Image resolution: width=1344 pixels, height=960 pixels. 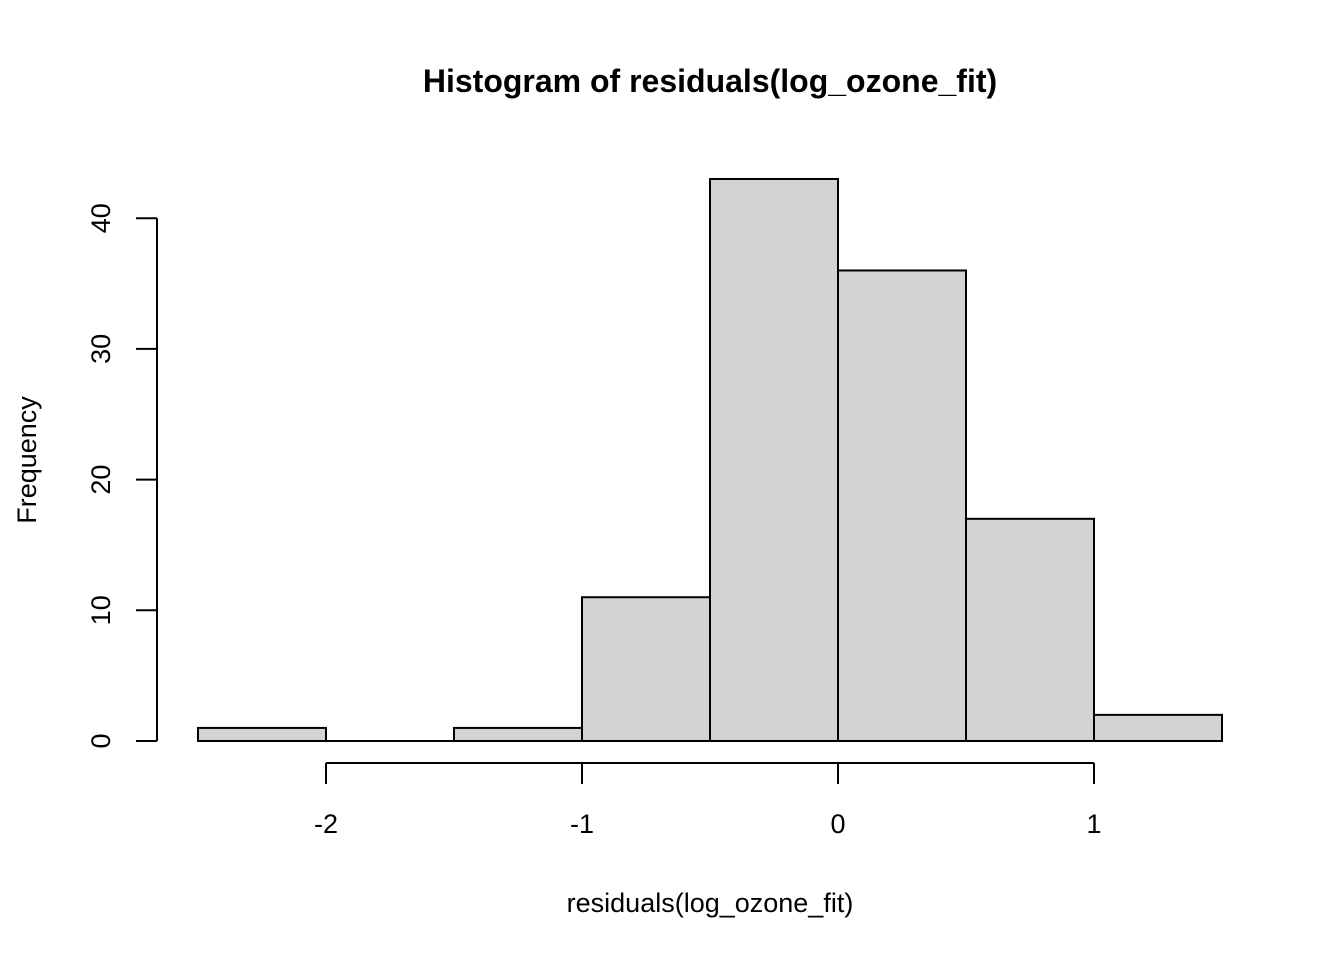 I want to click on y-axis: 0 10 20 30 40, so click(x=122, y=476).